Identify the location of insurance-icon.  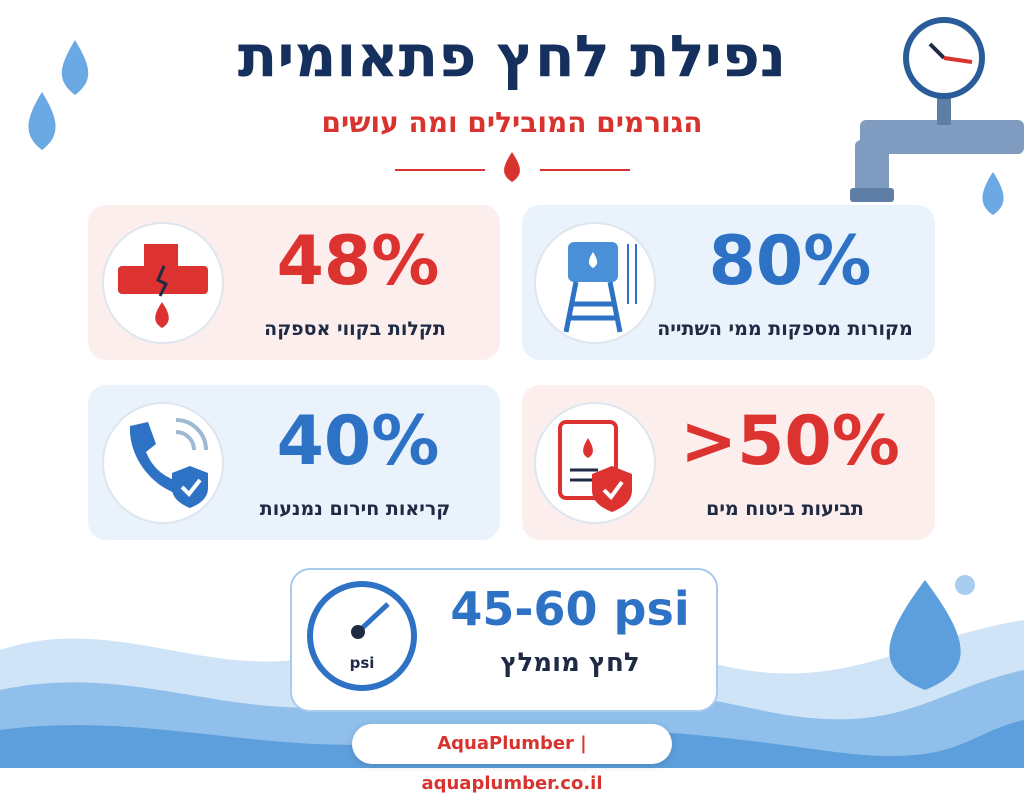
(595, 466).